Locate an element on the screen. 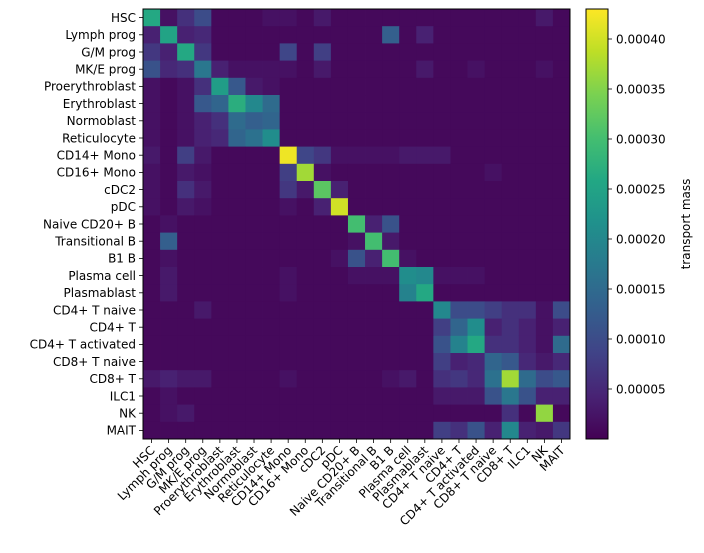 This screenshot has width=704, height=553. colorbar-tick-label: 0.00005 is located at coordinates (641, 389).